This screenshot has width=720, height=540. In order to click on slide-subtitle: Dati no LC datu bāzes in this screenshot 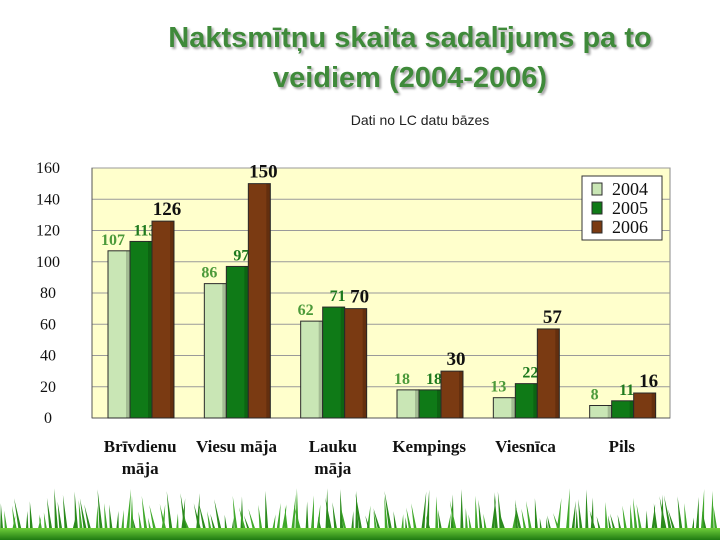, I will do `click(420, 120)`.